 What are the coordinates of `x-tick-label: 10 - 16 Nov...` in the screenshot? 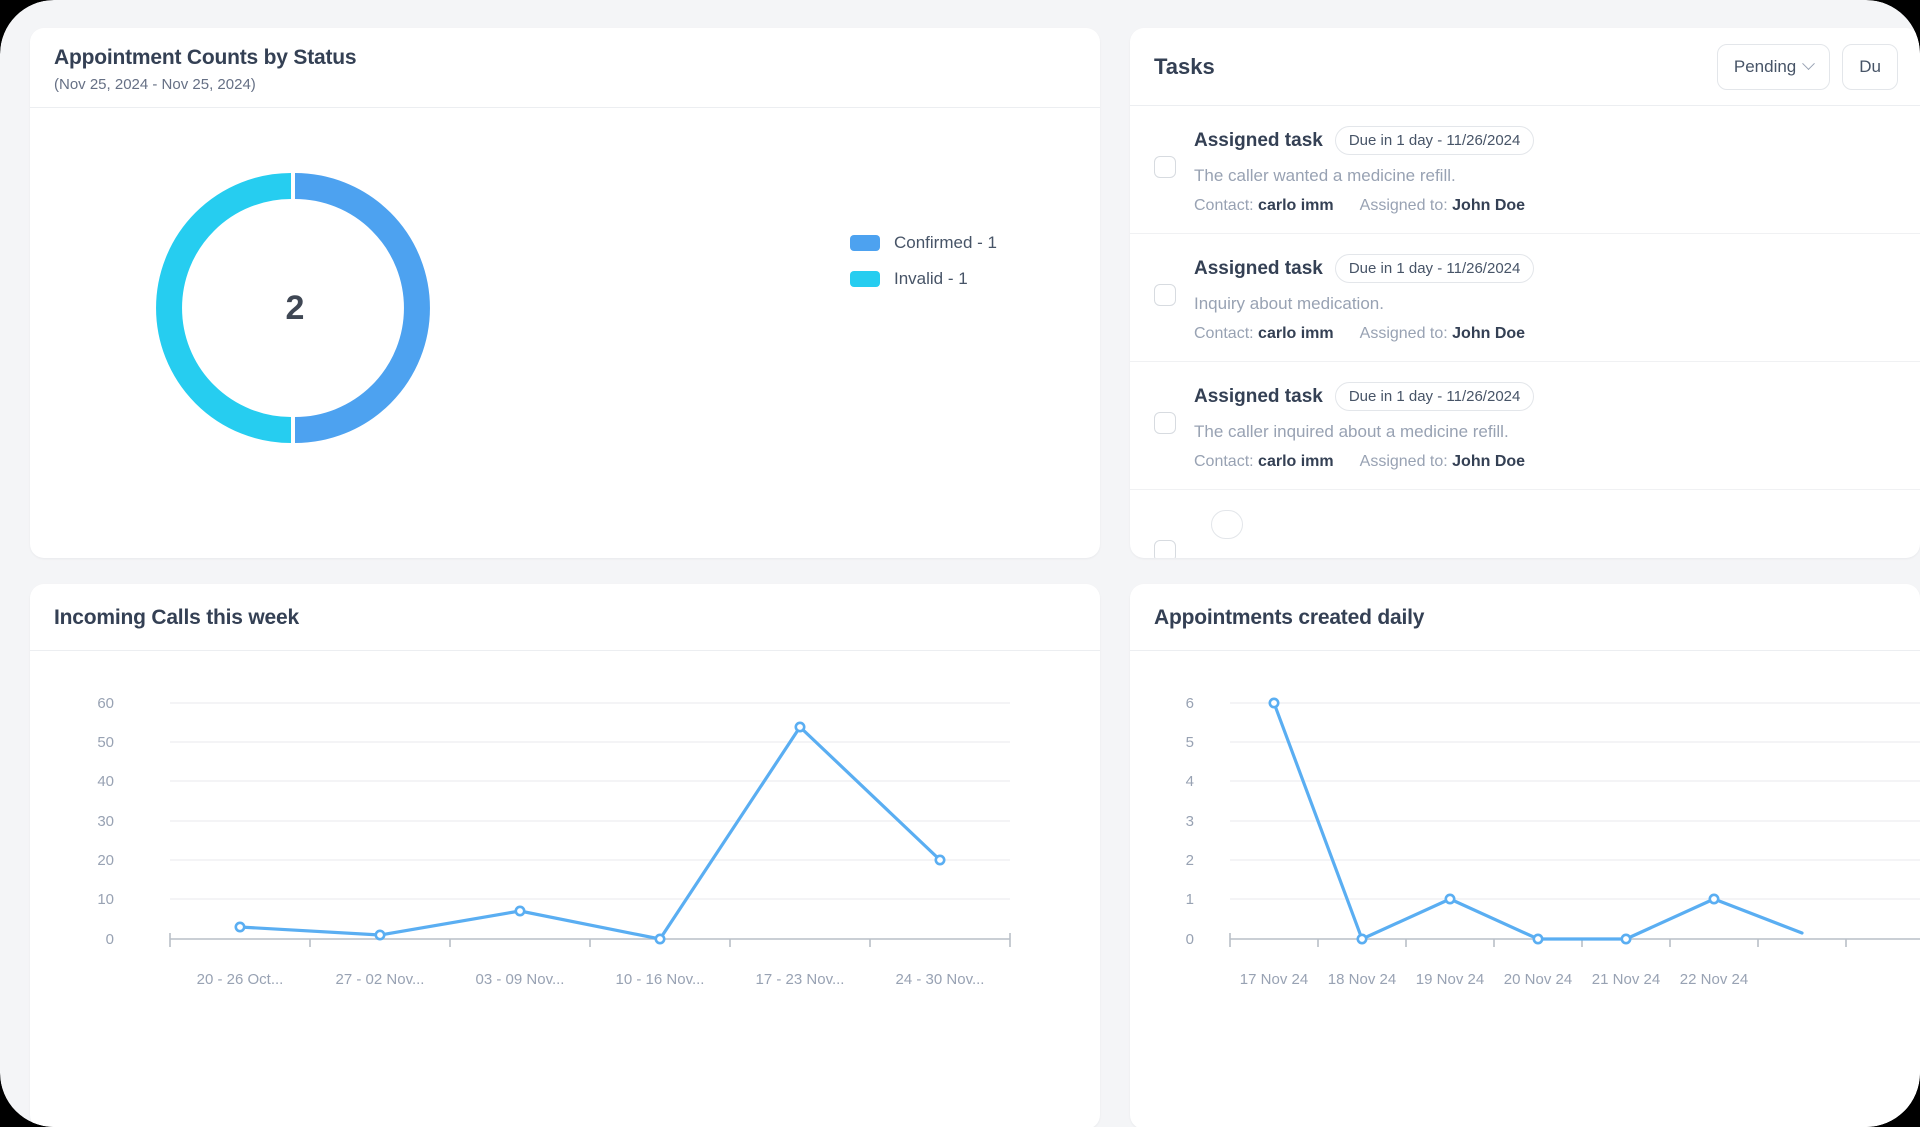 It's located at (660, 979).